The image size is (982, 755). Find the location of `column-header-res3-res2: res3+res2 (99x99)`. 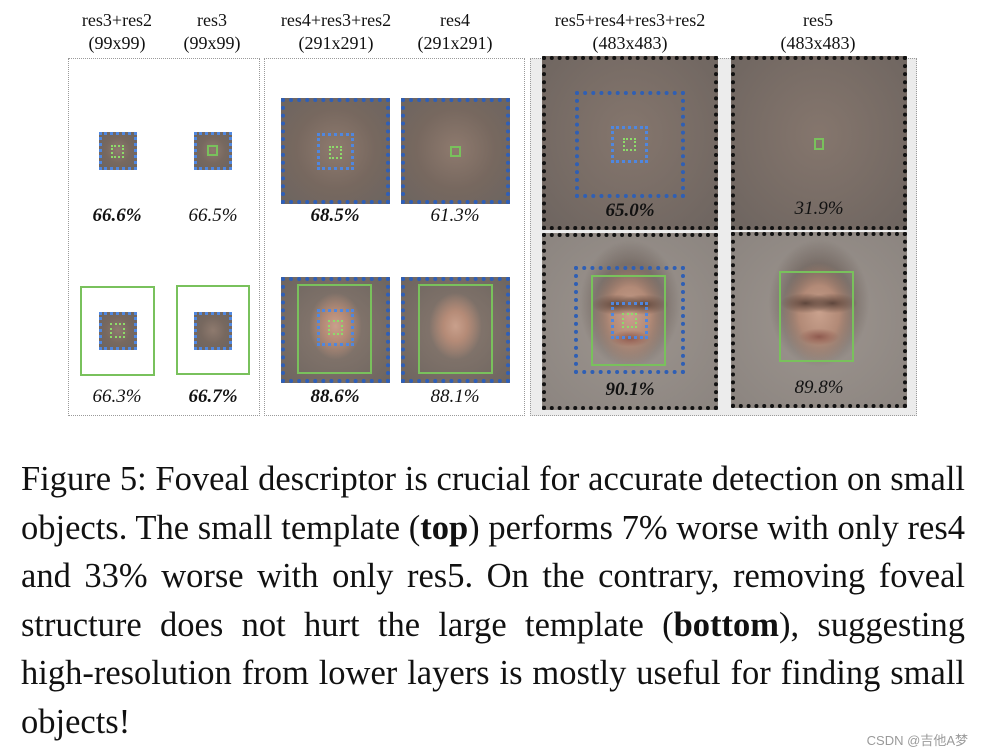

column-header-res3-res2: res3+res2 (99x99) is located at coordinates (117, 31).